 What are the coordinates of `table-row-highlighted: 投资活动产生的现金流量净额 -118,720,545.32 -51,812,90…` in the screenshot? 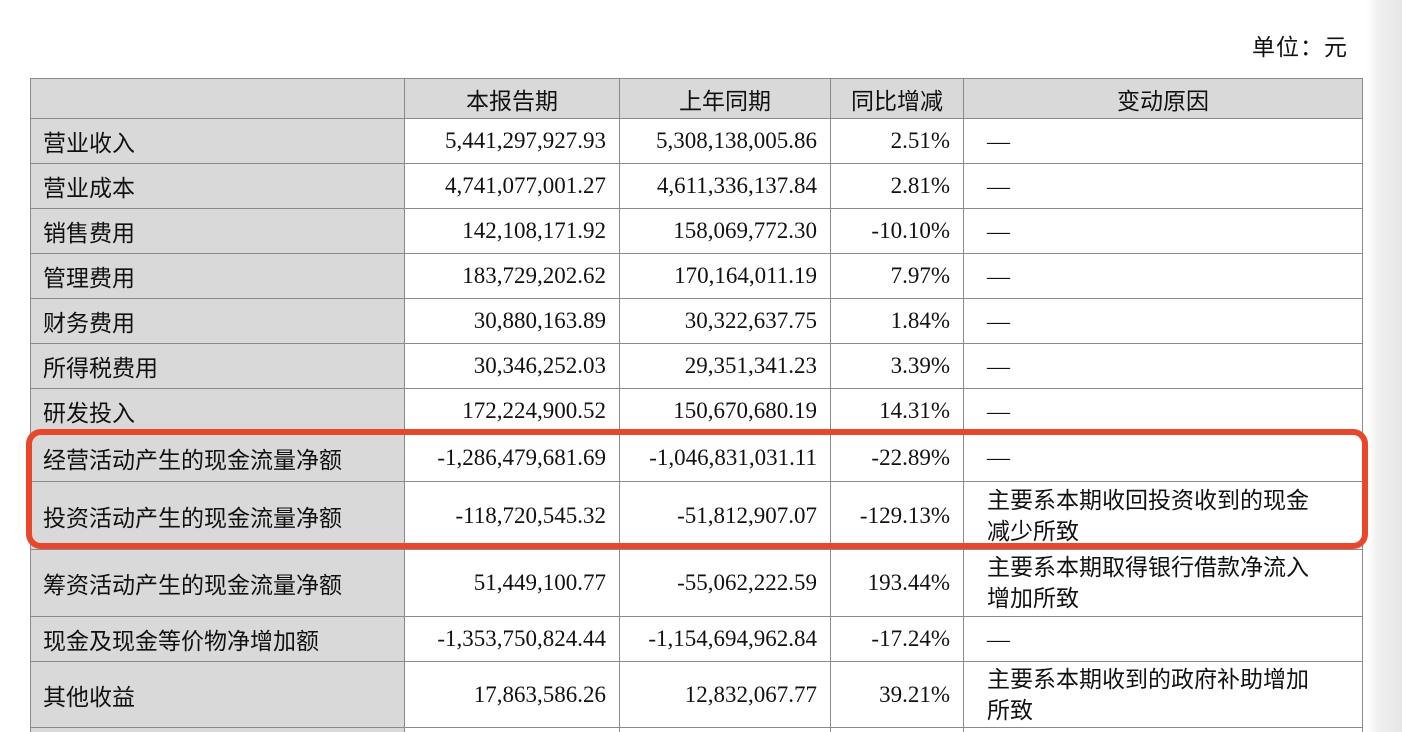 It's located at (696, 515).